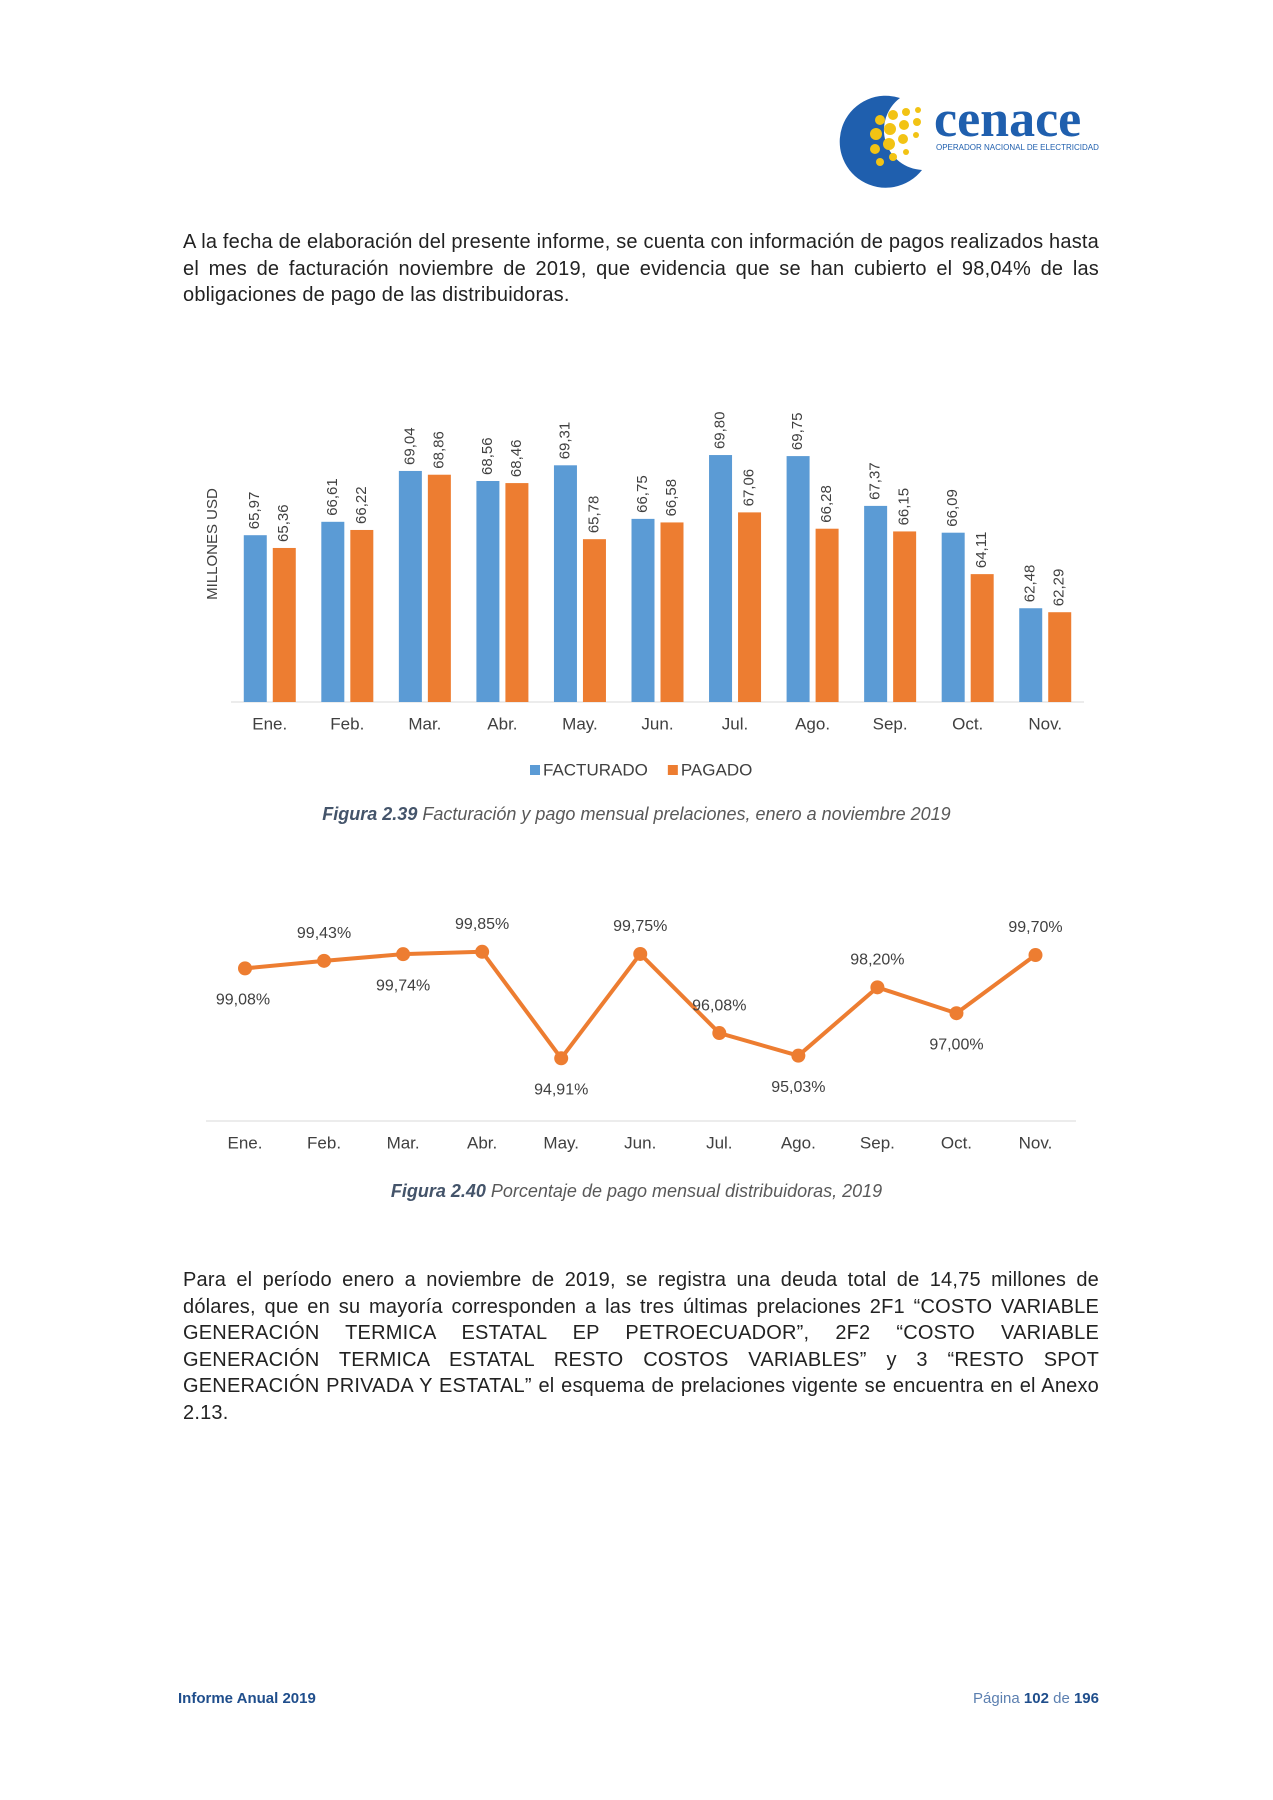 The height and width of the screenshot is (1800, 1273). Describe the element at coordinates (370, 814) in the screenshot. I see `caption-number: Figura 2.39` at that location.